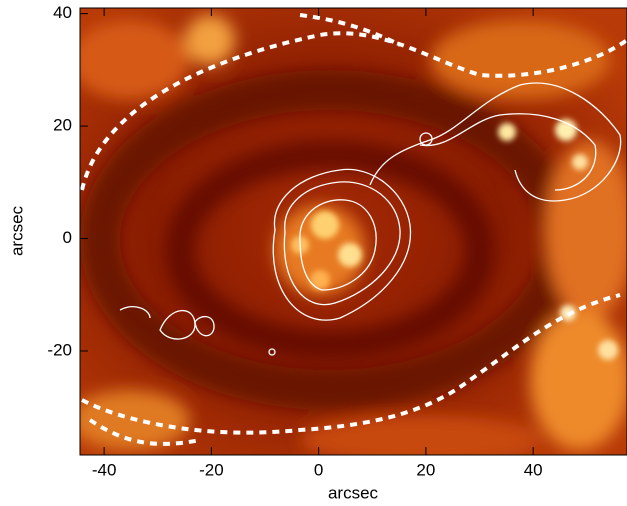  What do you see at coordinates (62, 12) in the screenshot?
I see `y-tick-label: 40` at bounding box center [62, 12].